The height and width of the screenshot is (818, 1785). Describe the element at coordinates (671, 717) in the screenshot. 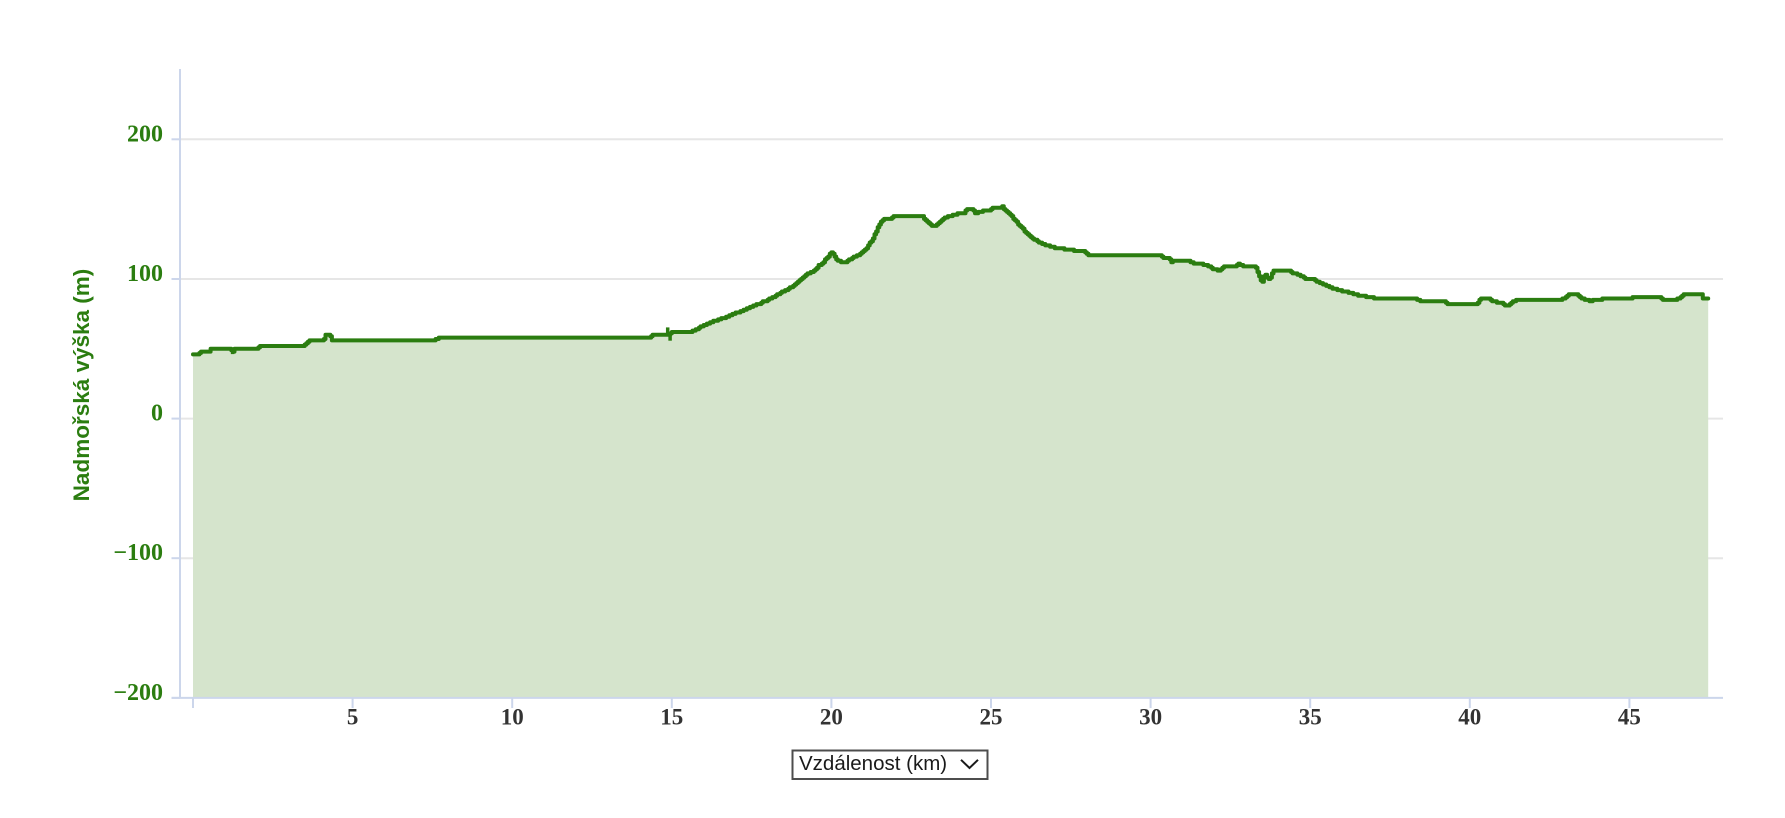

I see `svg-text: 15` at that location.